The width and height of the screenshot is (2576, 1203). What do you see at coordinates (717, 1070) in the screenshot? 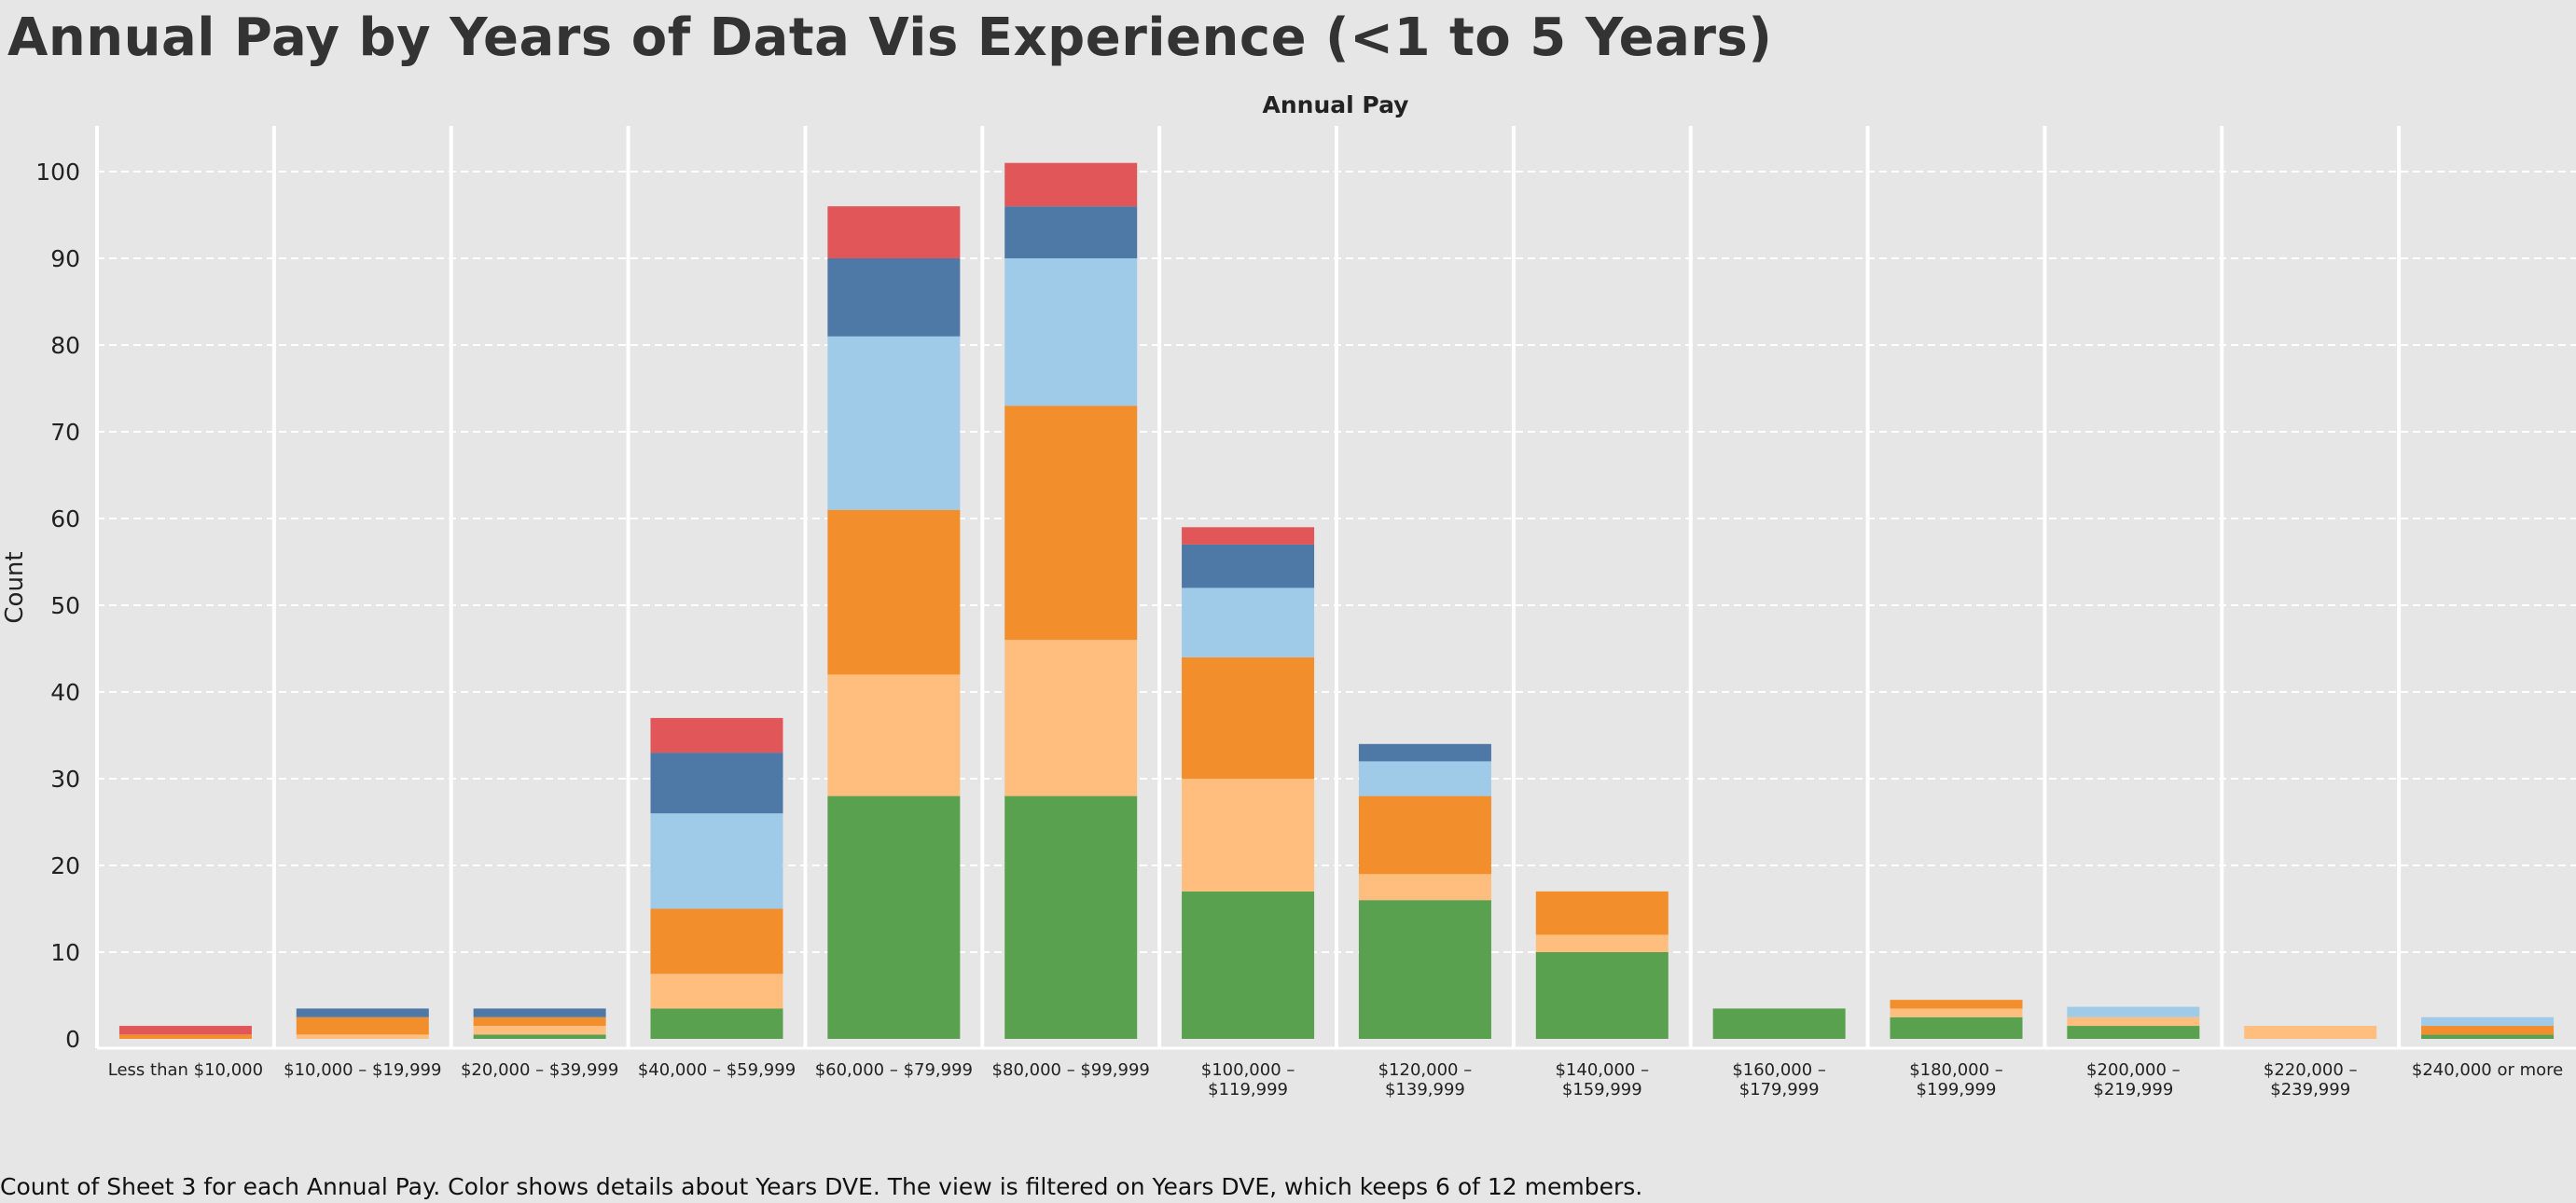
I see `x-category-label: $40,000 – $59,999` at bounding box center [717, 1070].